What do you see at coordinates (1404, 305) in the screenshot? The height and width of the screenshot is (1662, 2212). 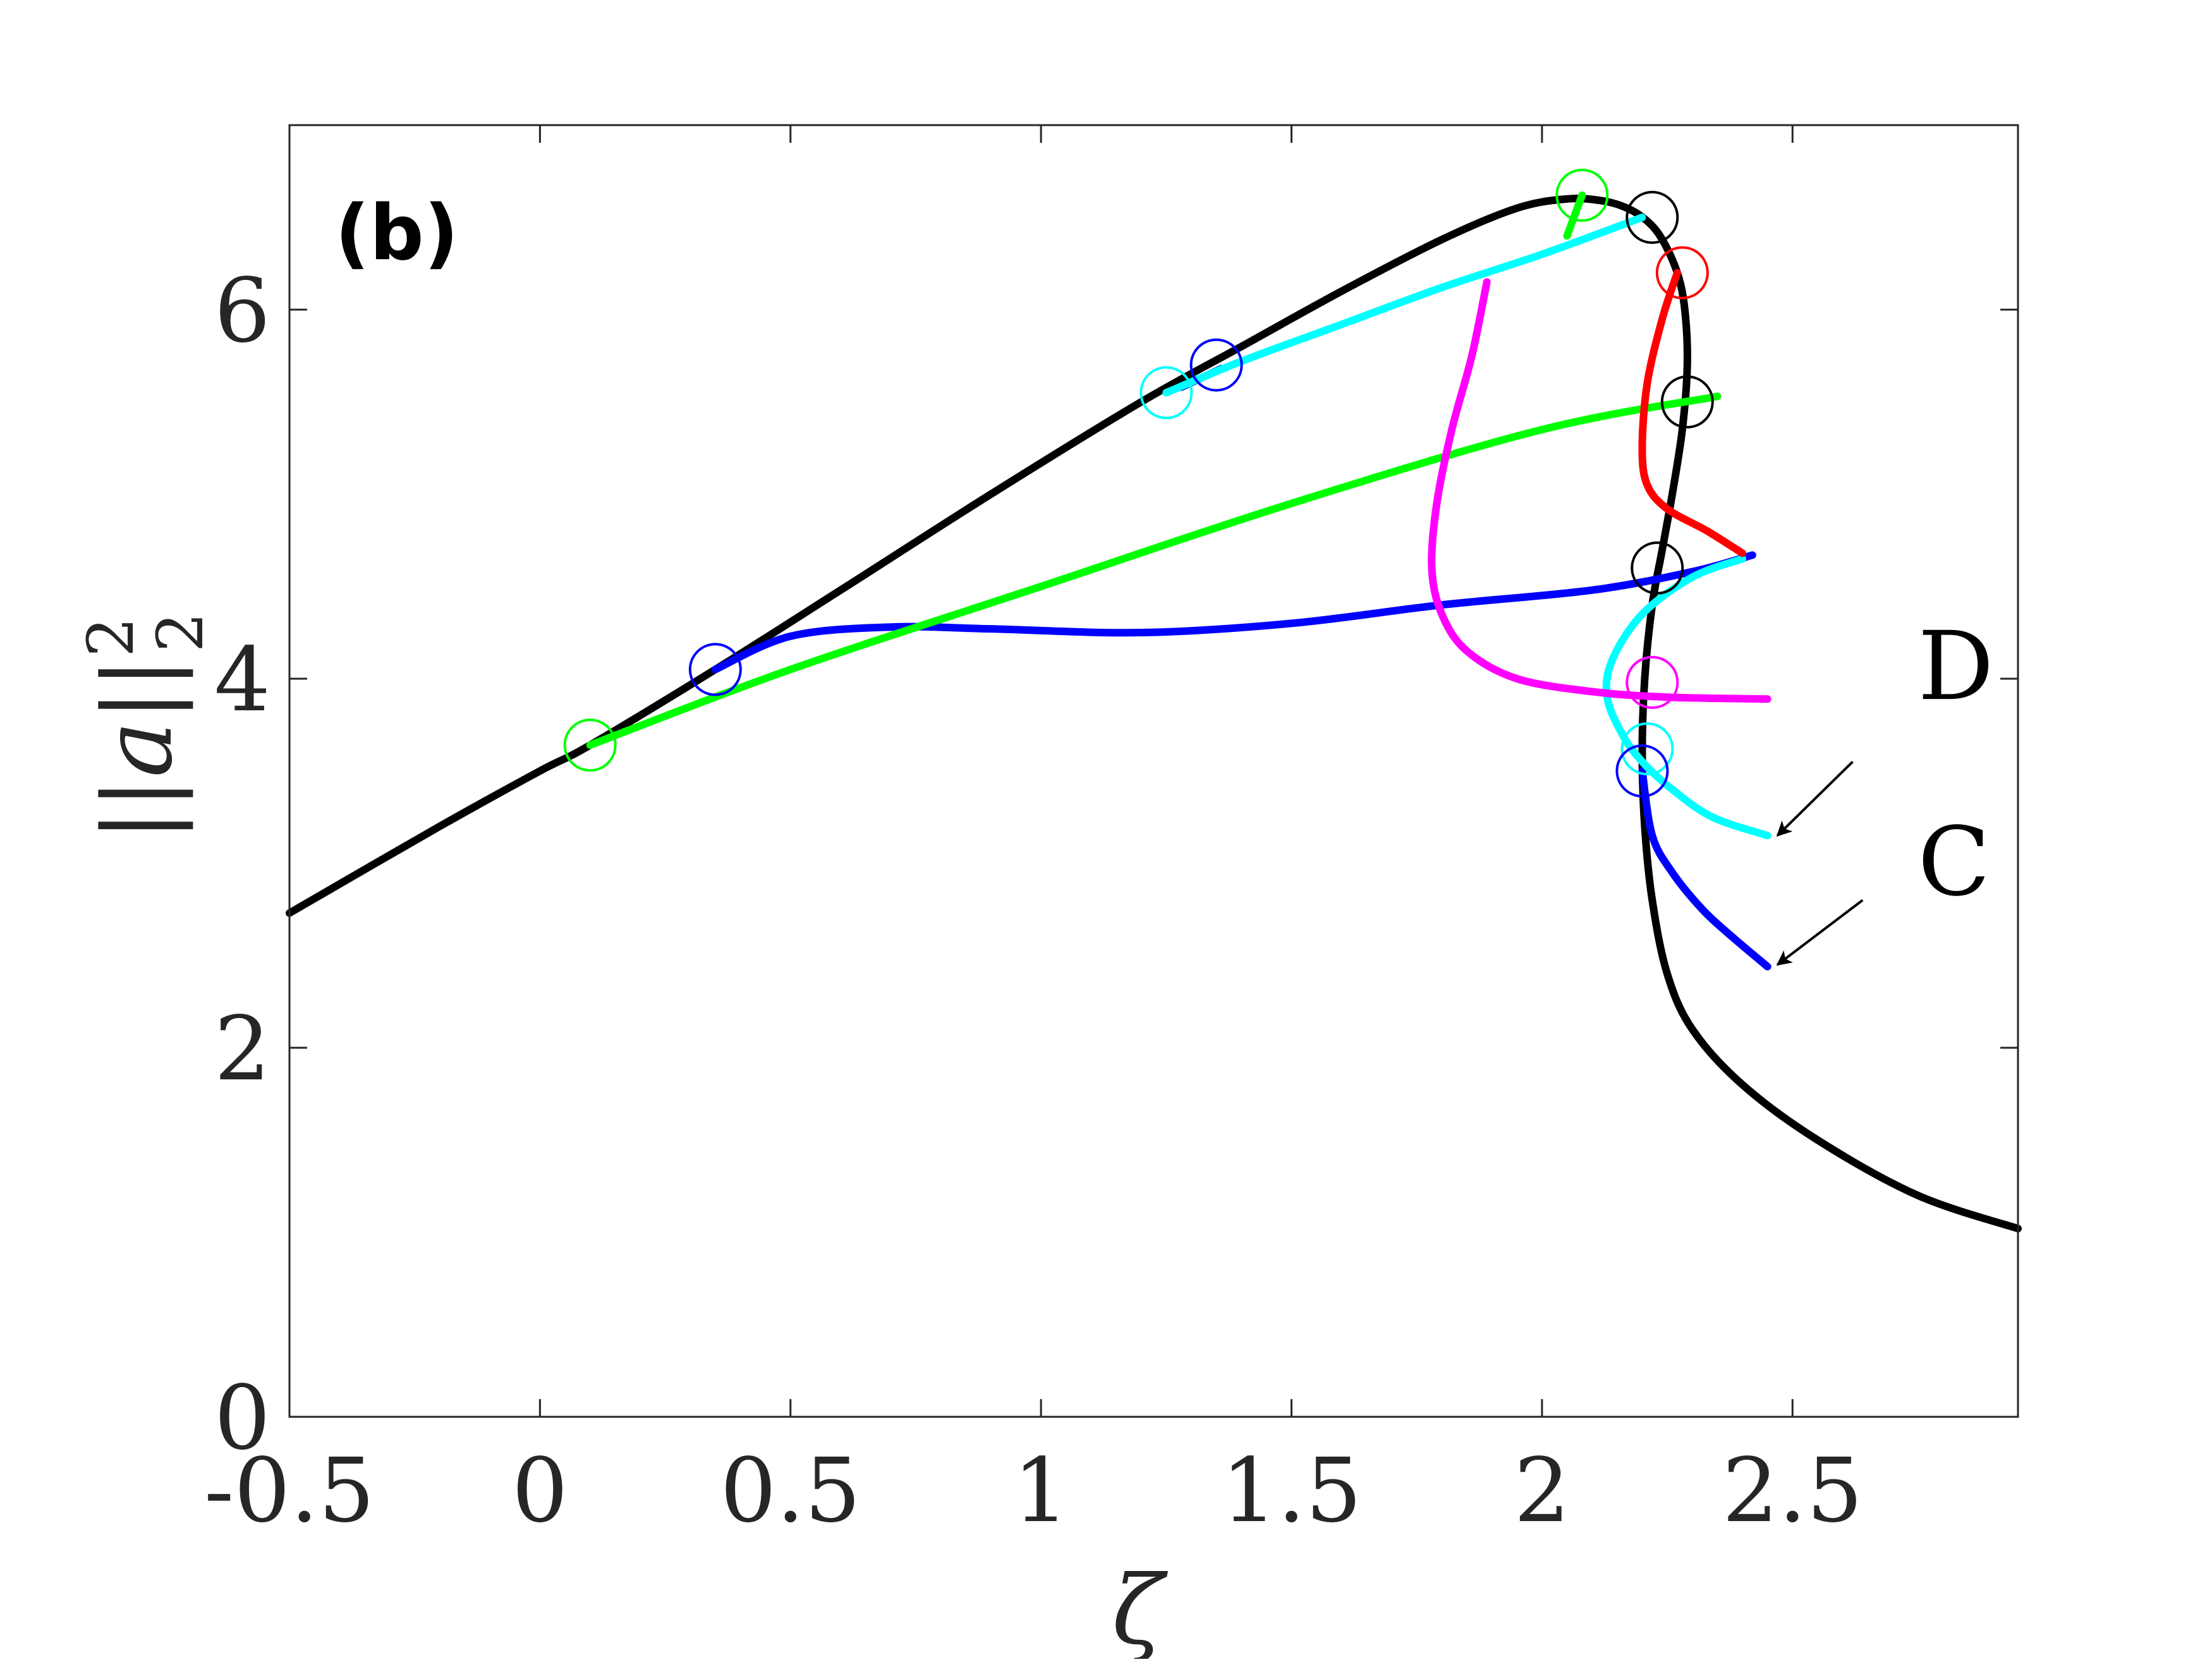 I see `cyan-branch-curve` at bounding box center [1404, 305].